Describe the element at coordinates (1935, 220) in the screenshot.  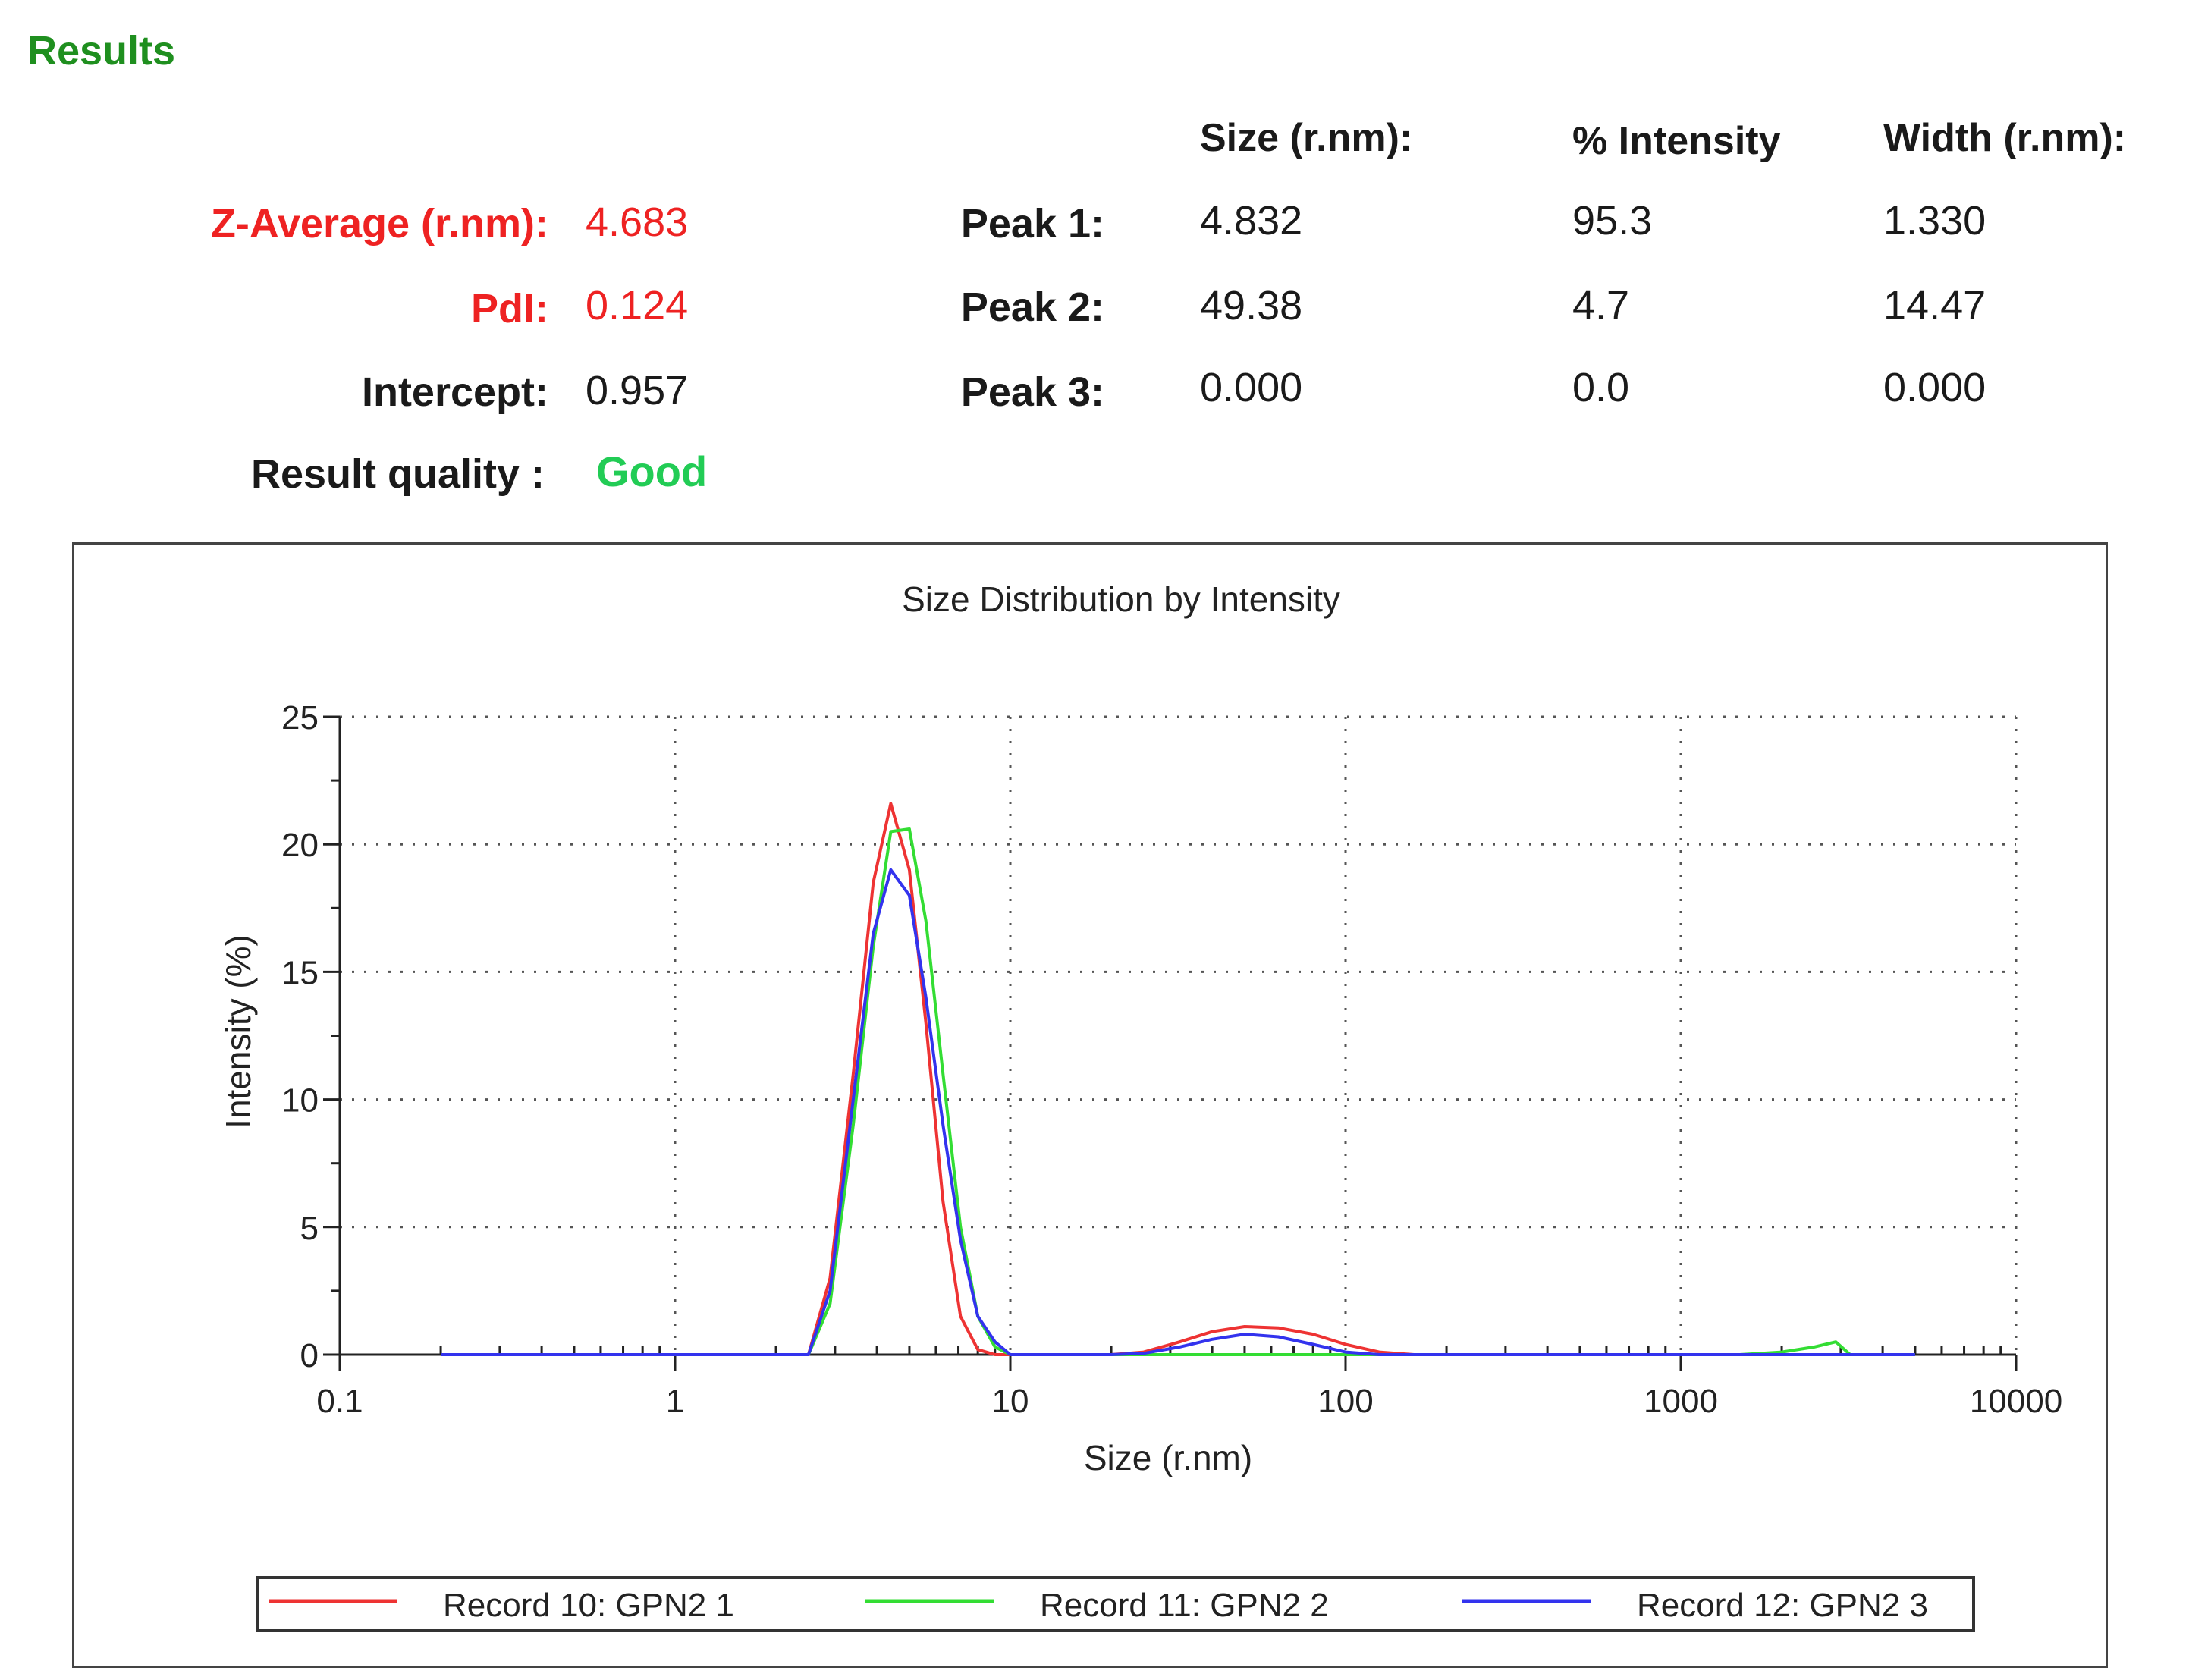
I see `peak-1-width: 1.330` at that location.